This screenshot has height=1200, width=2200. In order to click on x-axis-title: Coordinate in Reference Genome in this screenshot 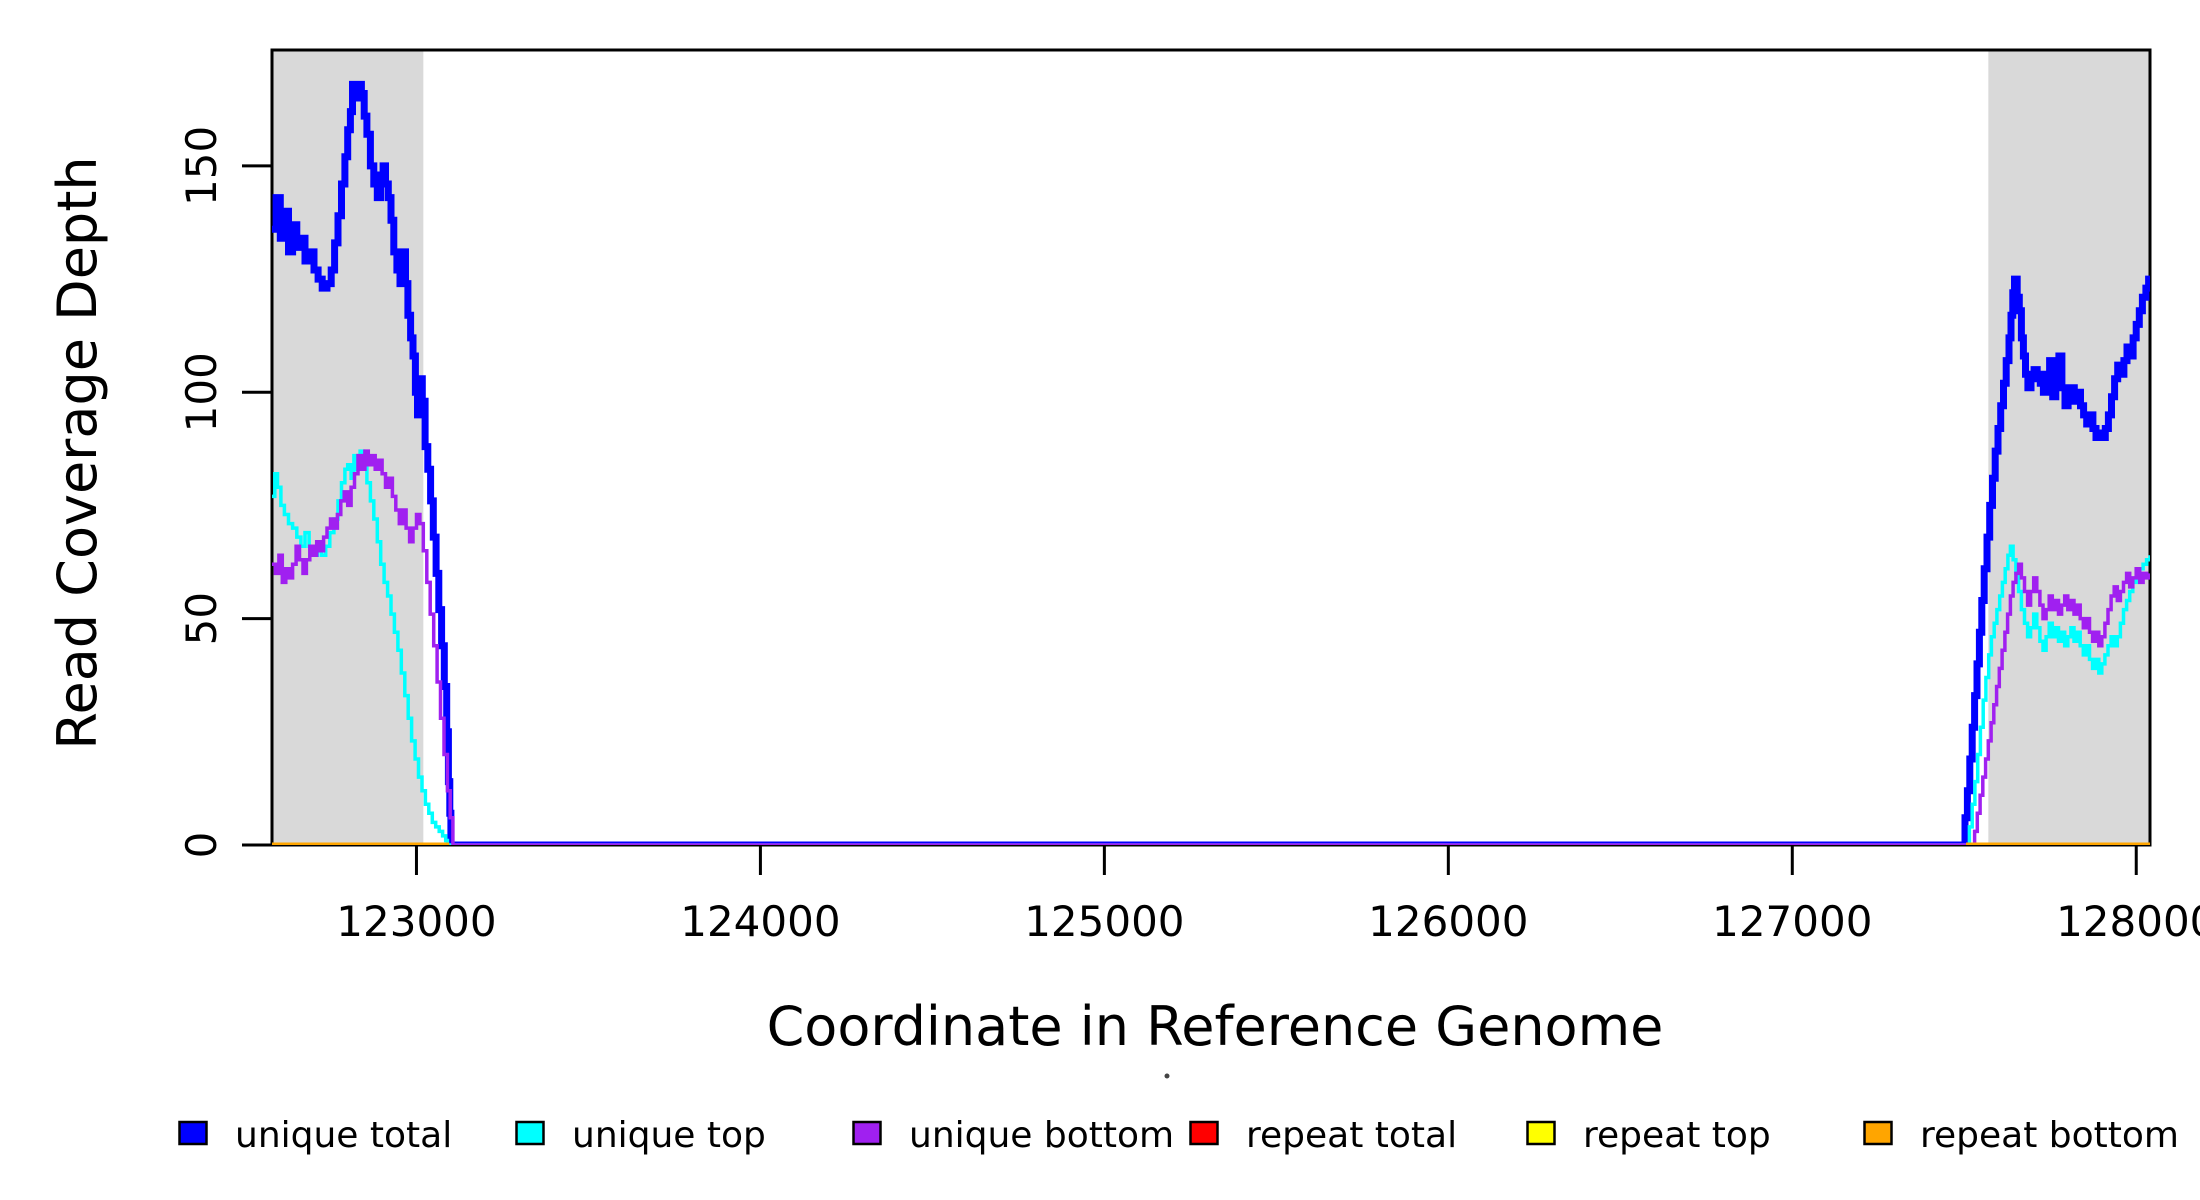, I will do `click(1215, 1026)`.